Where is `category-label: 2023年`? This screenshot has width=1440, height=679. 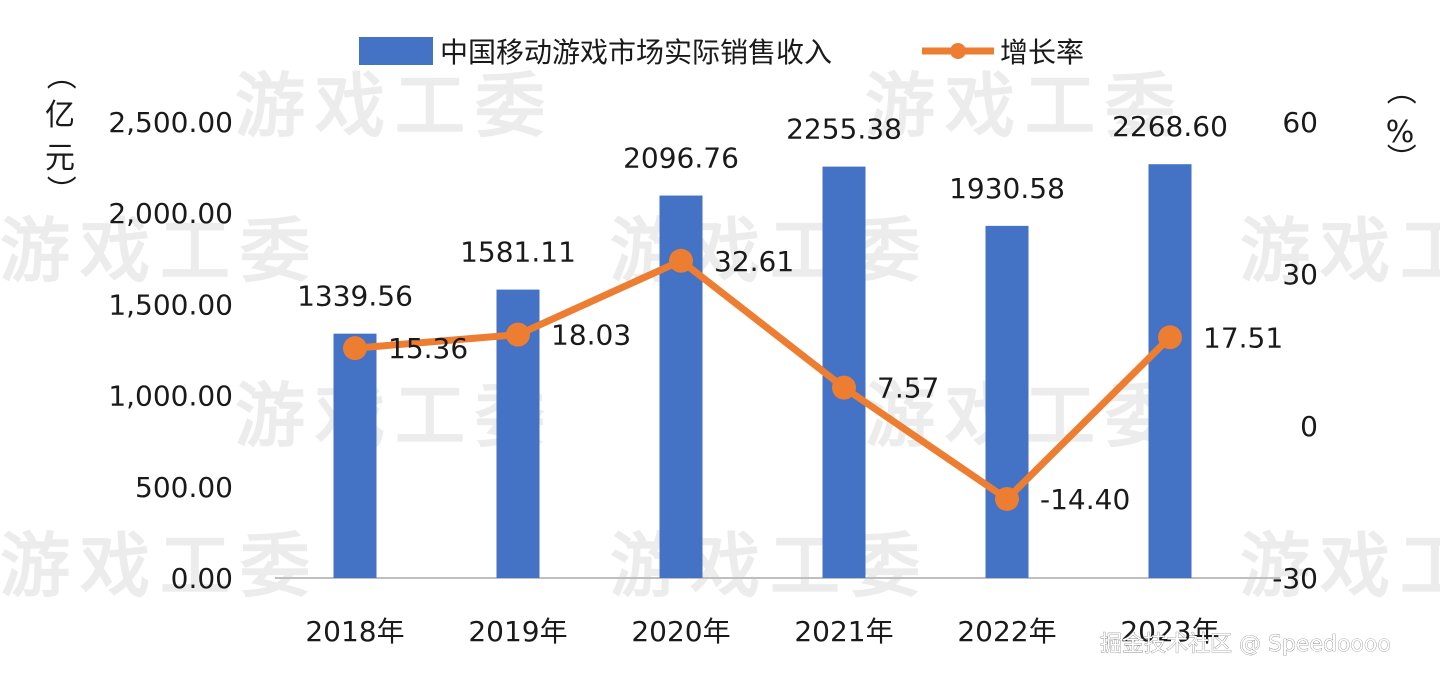
category-label: 2023年 is located at coordinates (1169, 631).